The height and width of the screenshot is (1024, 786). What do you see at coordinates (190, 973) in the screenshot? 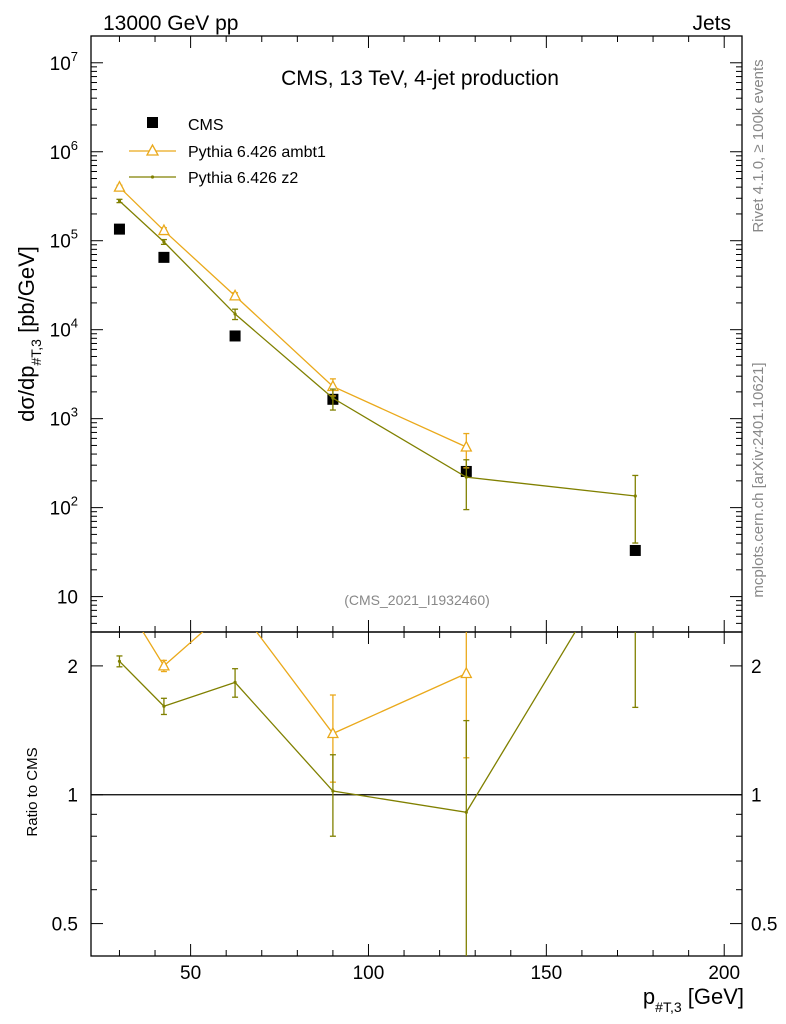
I see `x-tick-label: 50` at bounding box center [190, 973].